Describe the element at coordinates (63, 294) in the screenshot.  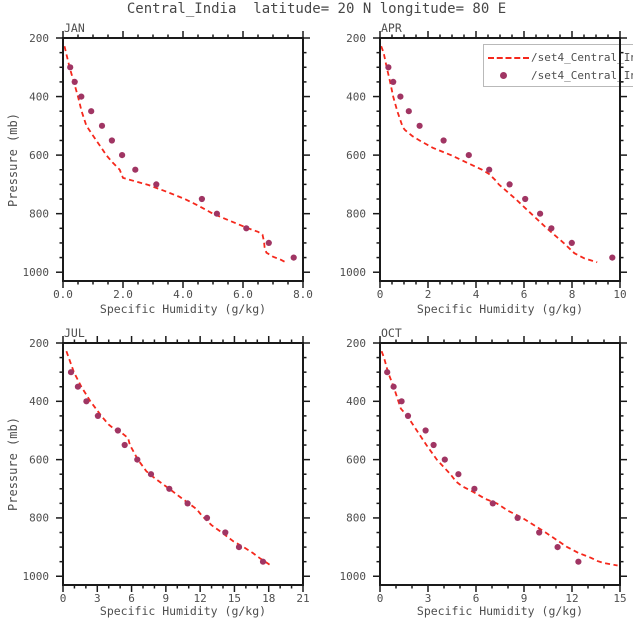
I see `x-tick-label: 0.0` at that location.